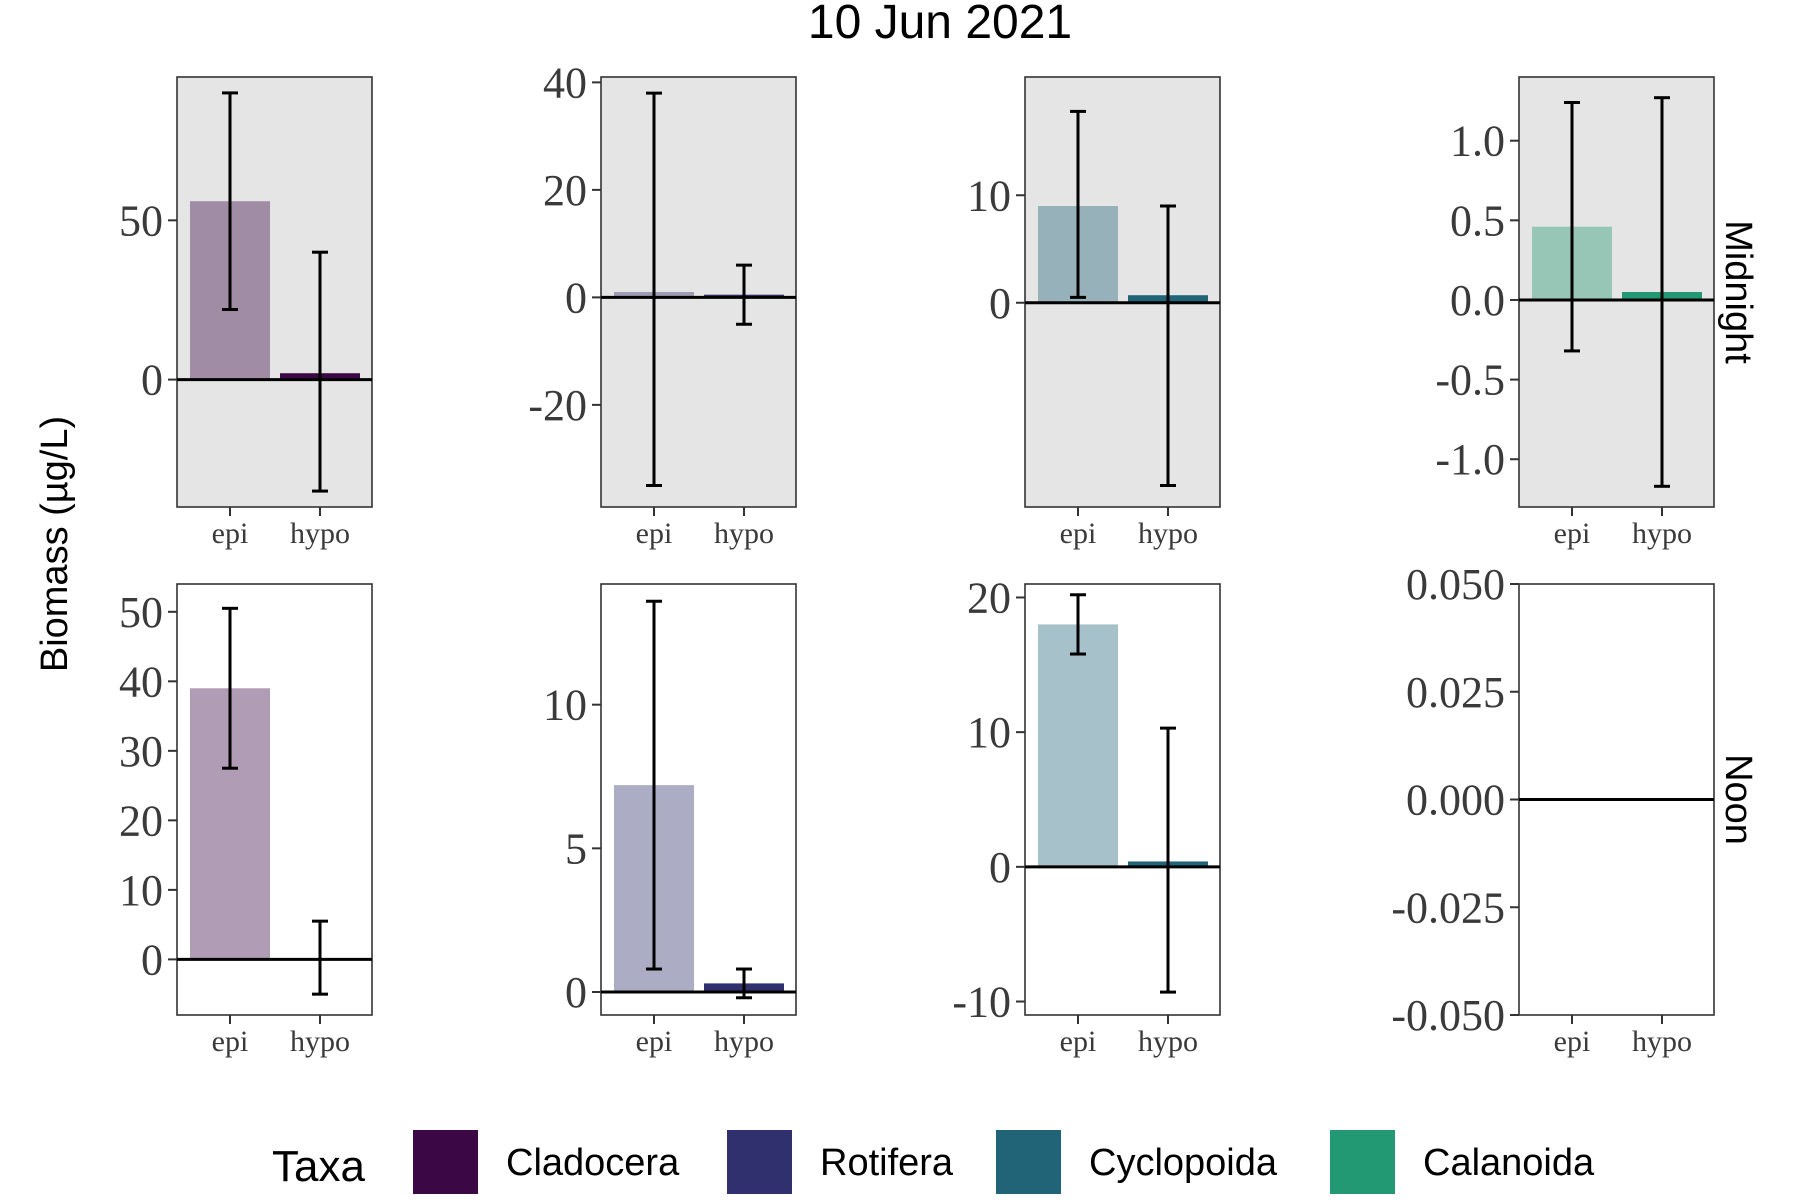 The image size is (1800, 1200). Describe the element at coordinates (1362, 1162) in the screenshot. I see `legend-key-calanoida` at that location.